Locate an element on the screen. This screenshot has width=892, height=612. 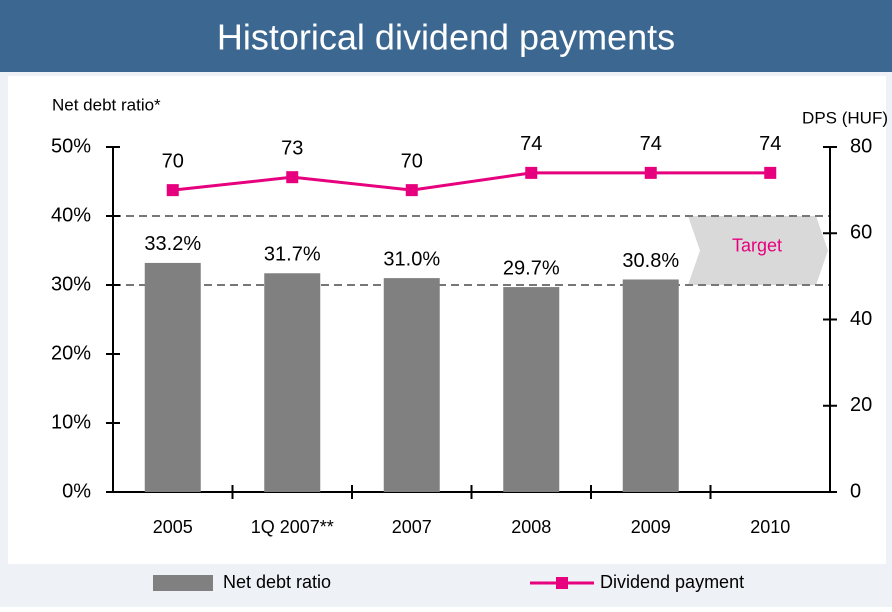
x-tick-label: 2010 is located at coordinates (770, 527).